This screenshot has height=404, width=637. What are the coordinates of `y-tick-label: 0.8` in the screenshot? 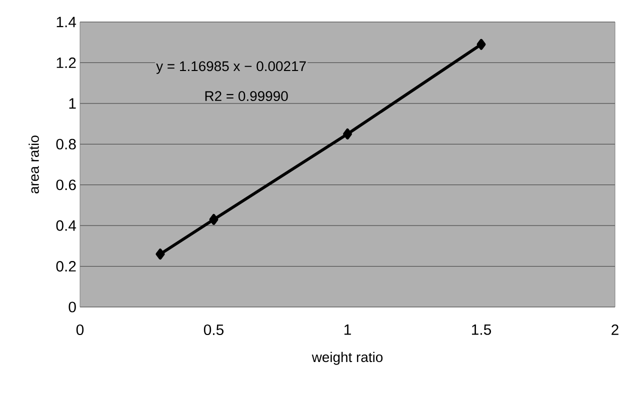 It's located at (66, 144).